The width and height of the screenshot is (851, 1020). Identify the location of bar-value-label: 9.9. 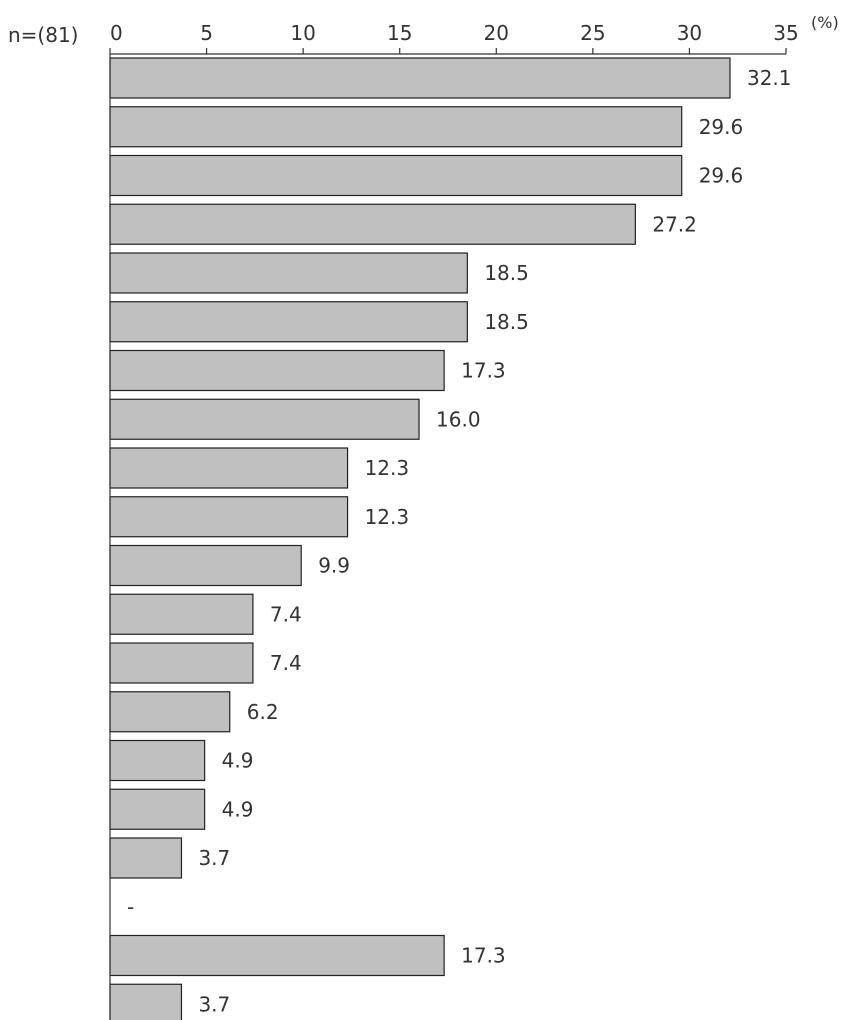
(334, 566).